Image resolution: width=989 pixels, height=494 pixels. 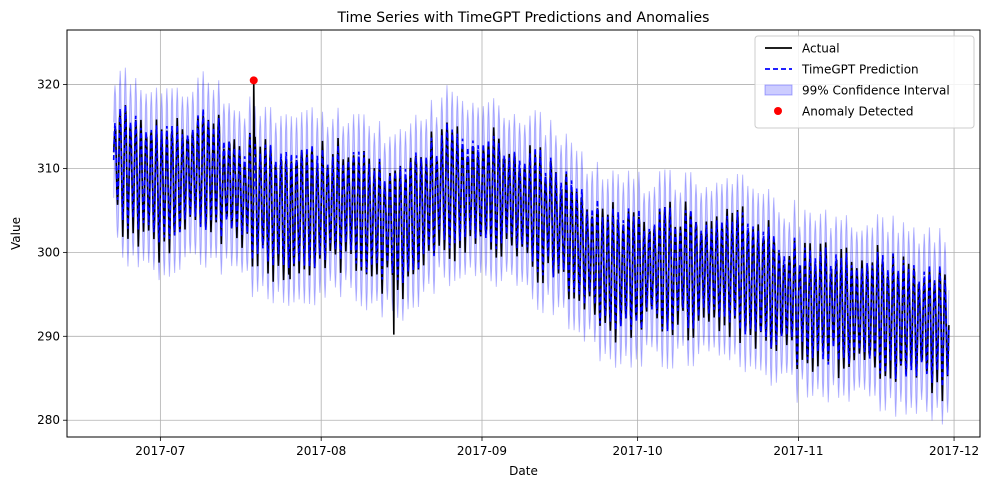 What do you see at coordinates (321, 451) in the screenshot?
I see `x-tick-label: 2017-08` at bounding box center [321, 451].